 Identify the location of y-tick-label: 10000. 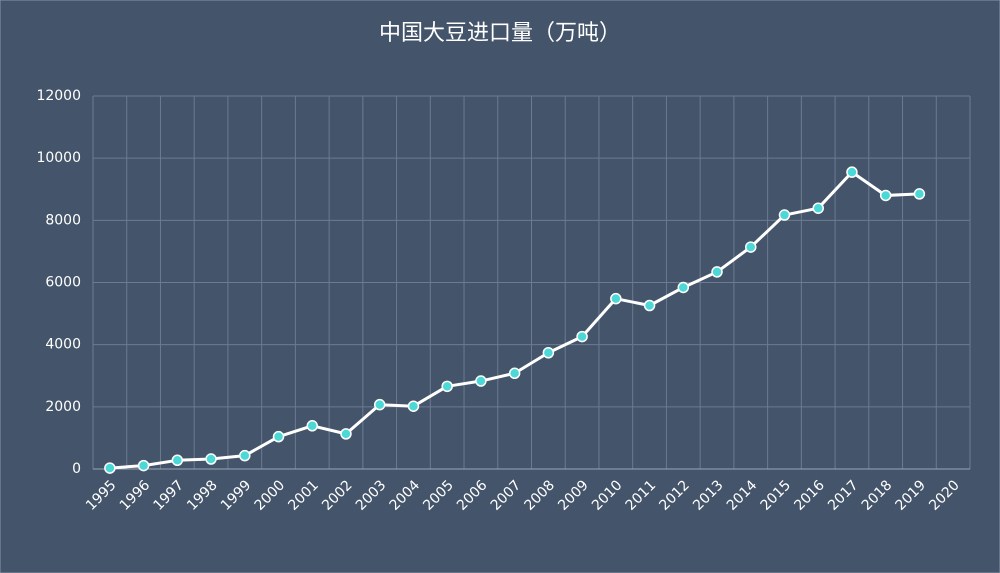
(58, 158).